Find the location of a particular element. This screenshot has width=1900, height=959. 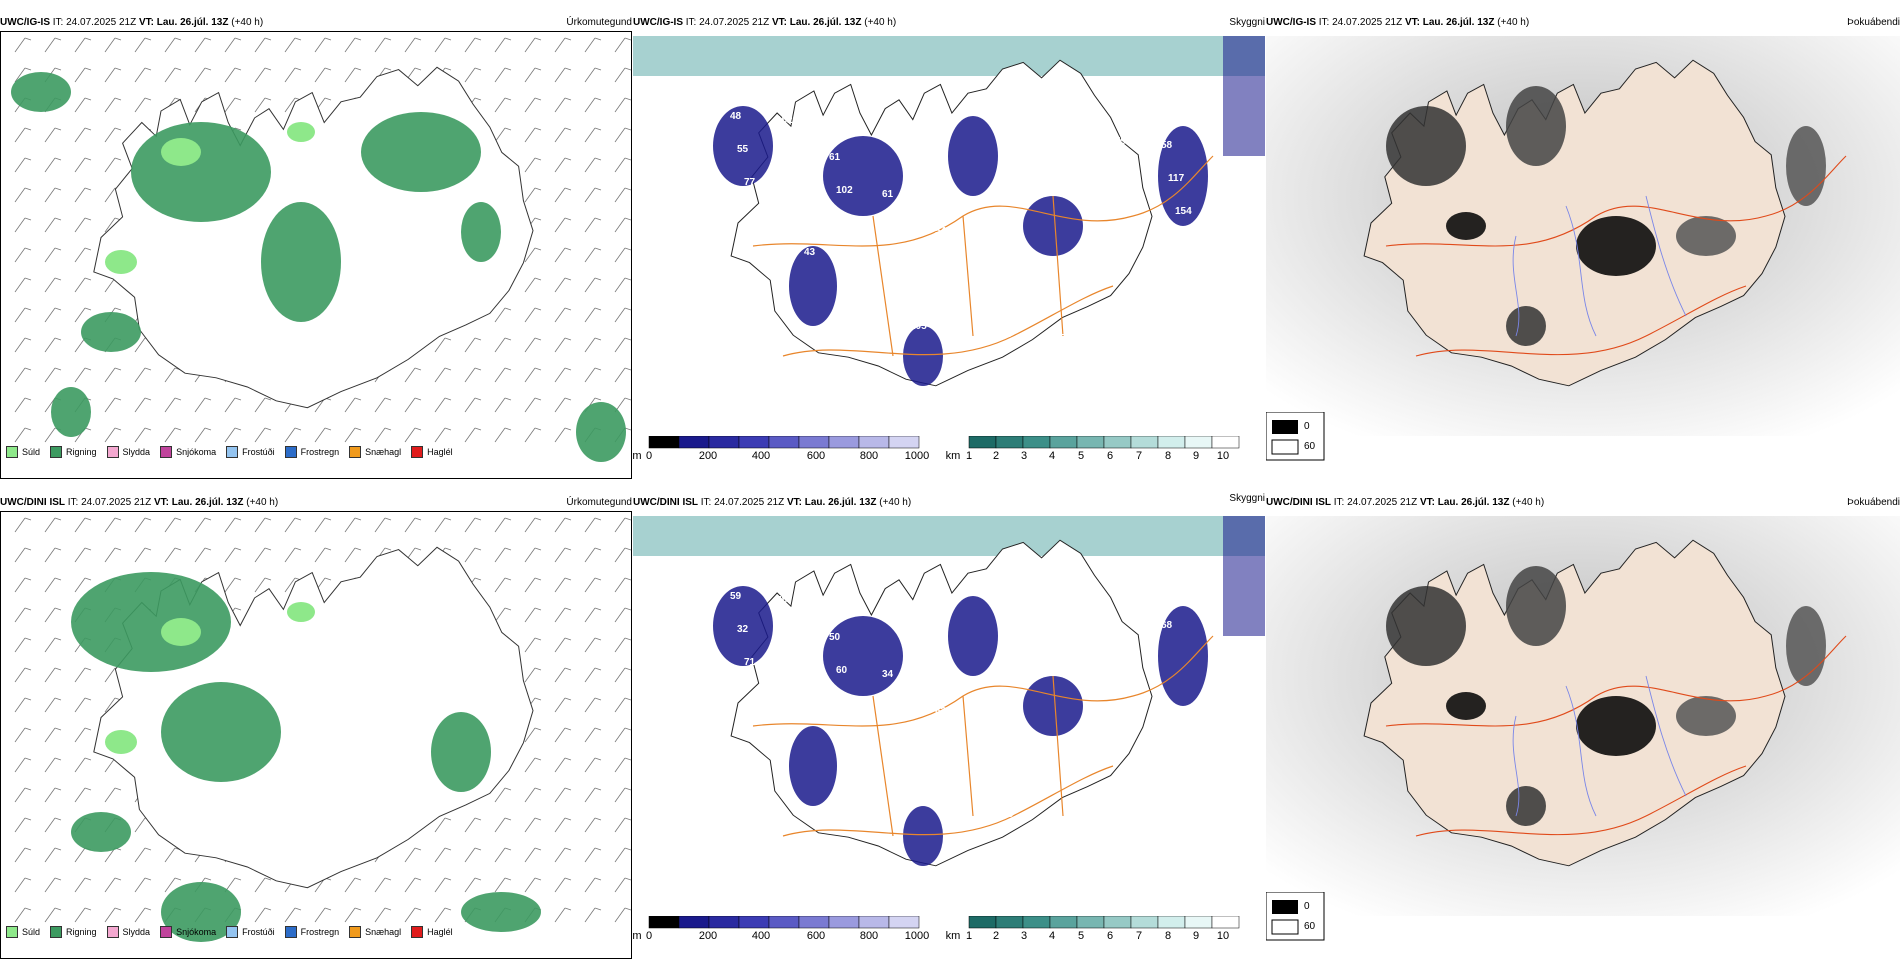

cloud-base-label: 154 is located at coordinates (1183, 211).